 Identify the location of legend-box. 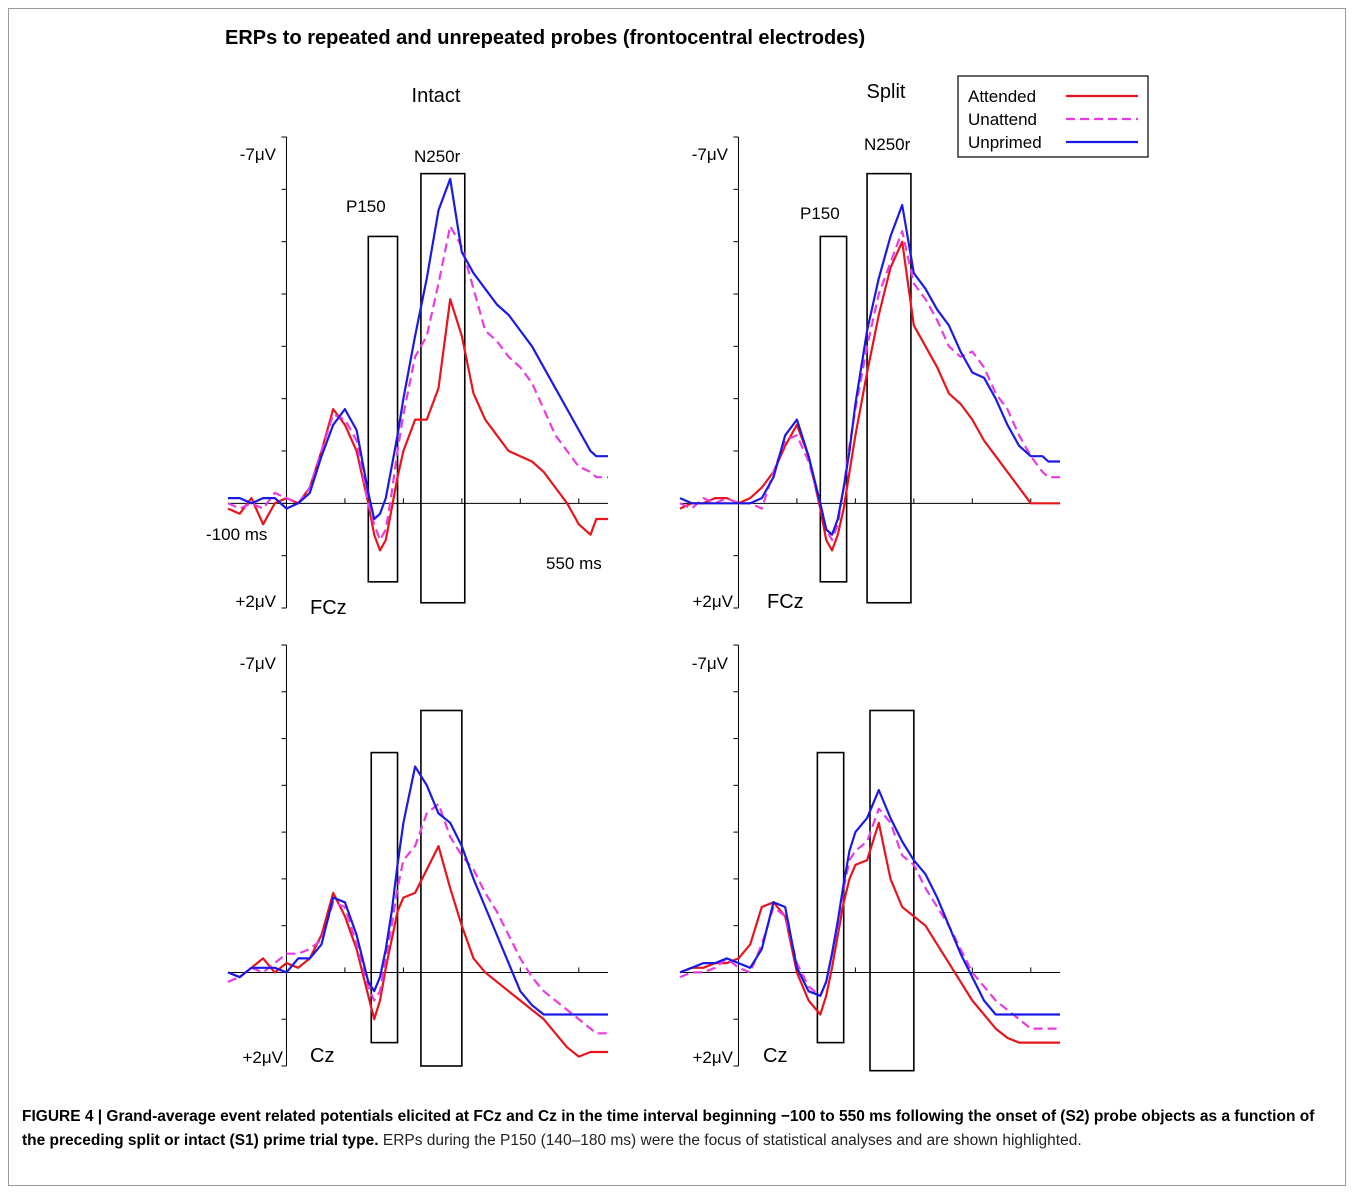
(1053, 116).